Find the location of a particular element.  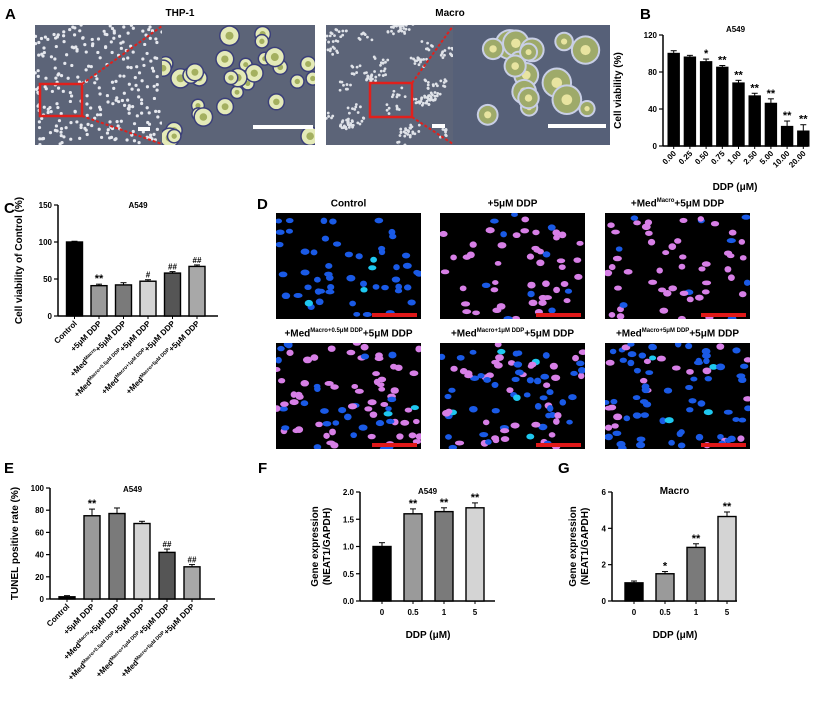

svg-text: 6 is located at coordinates (604, 492).